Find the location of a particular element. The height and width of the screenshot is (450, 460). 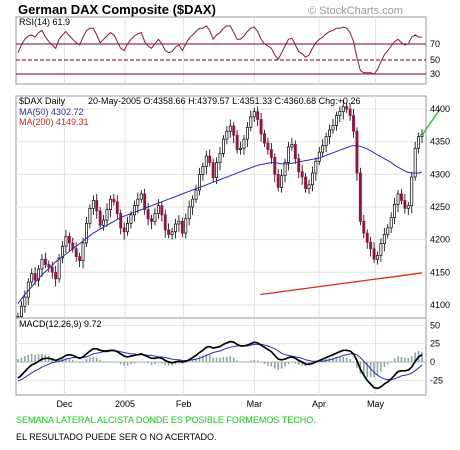

price-tick-label: 4400 is located at coordinates (440, 109).